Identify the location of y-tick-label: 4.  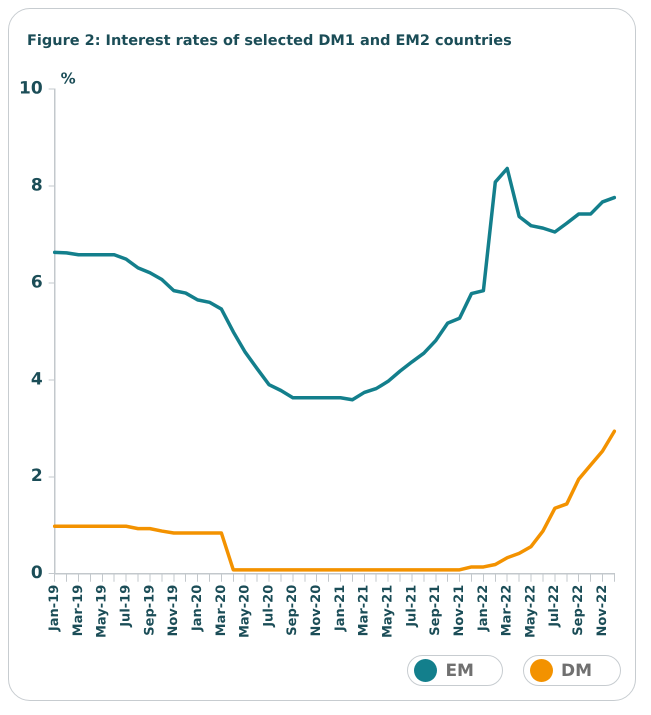
(36, 379).